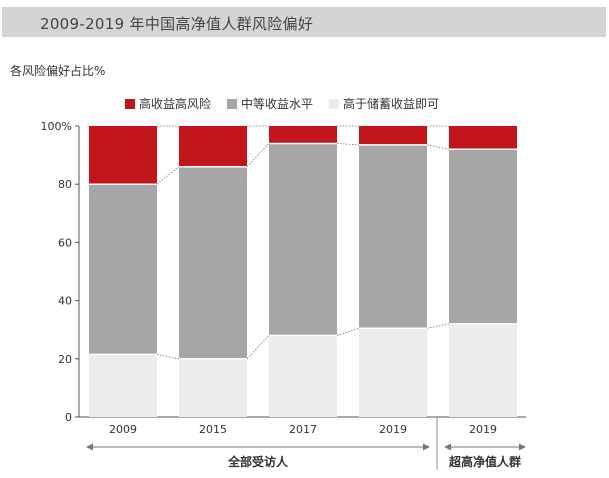 Image resolution: width=609 pixels, height=478 pixels. What do you see at coordinates (258, 461) in the screenshot?
I see `group-label: 全部受访人` at bounding box center [258, 461].